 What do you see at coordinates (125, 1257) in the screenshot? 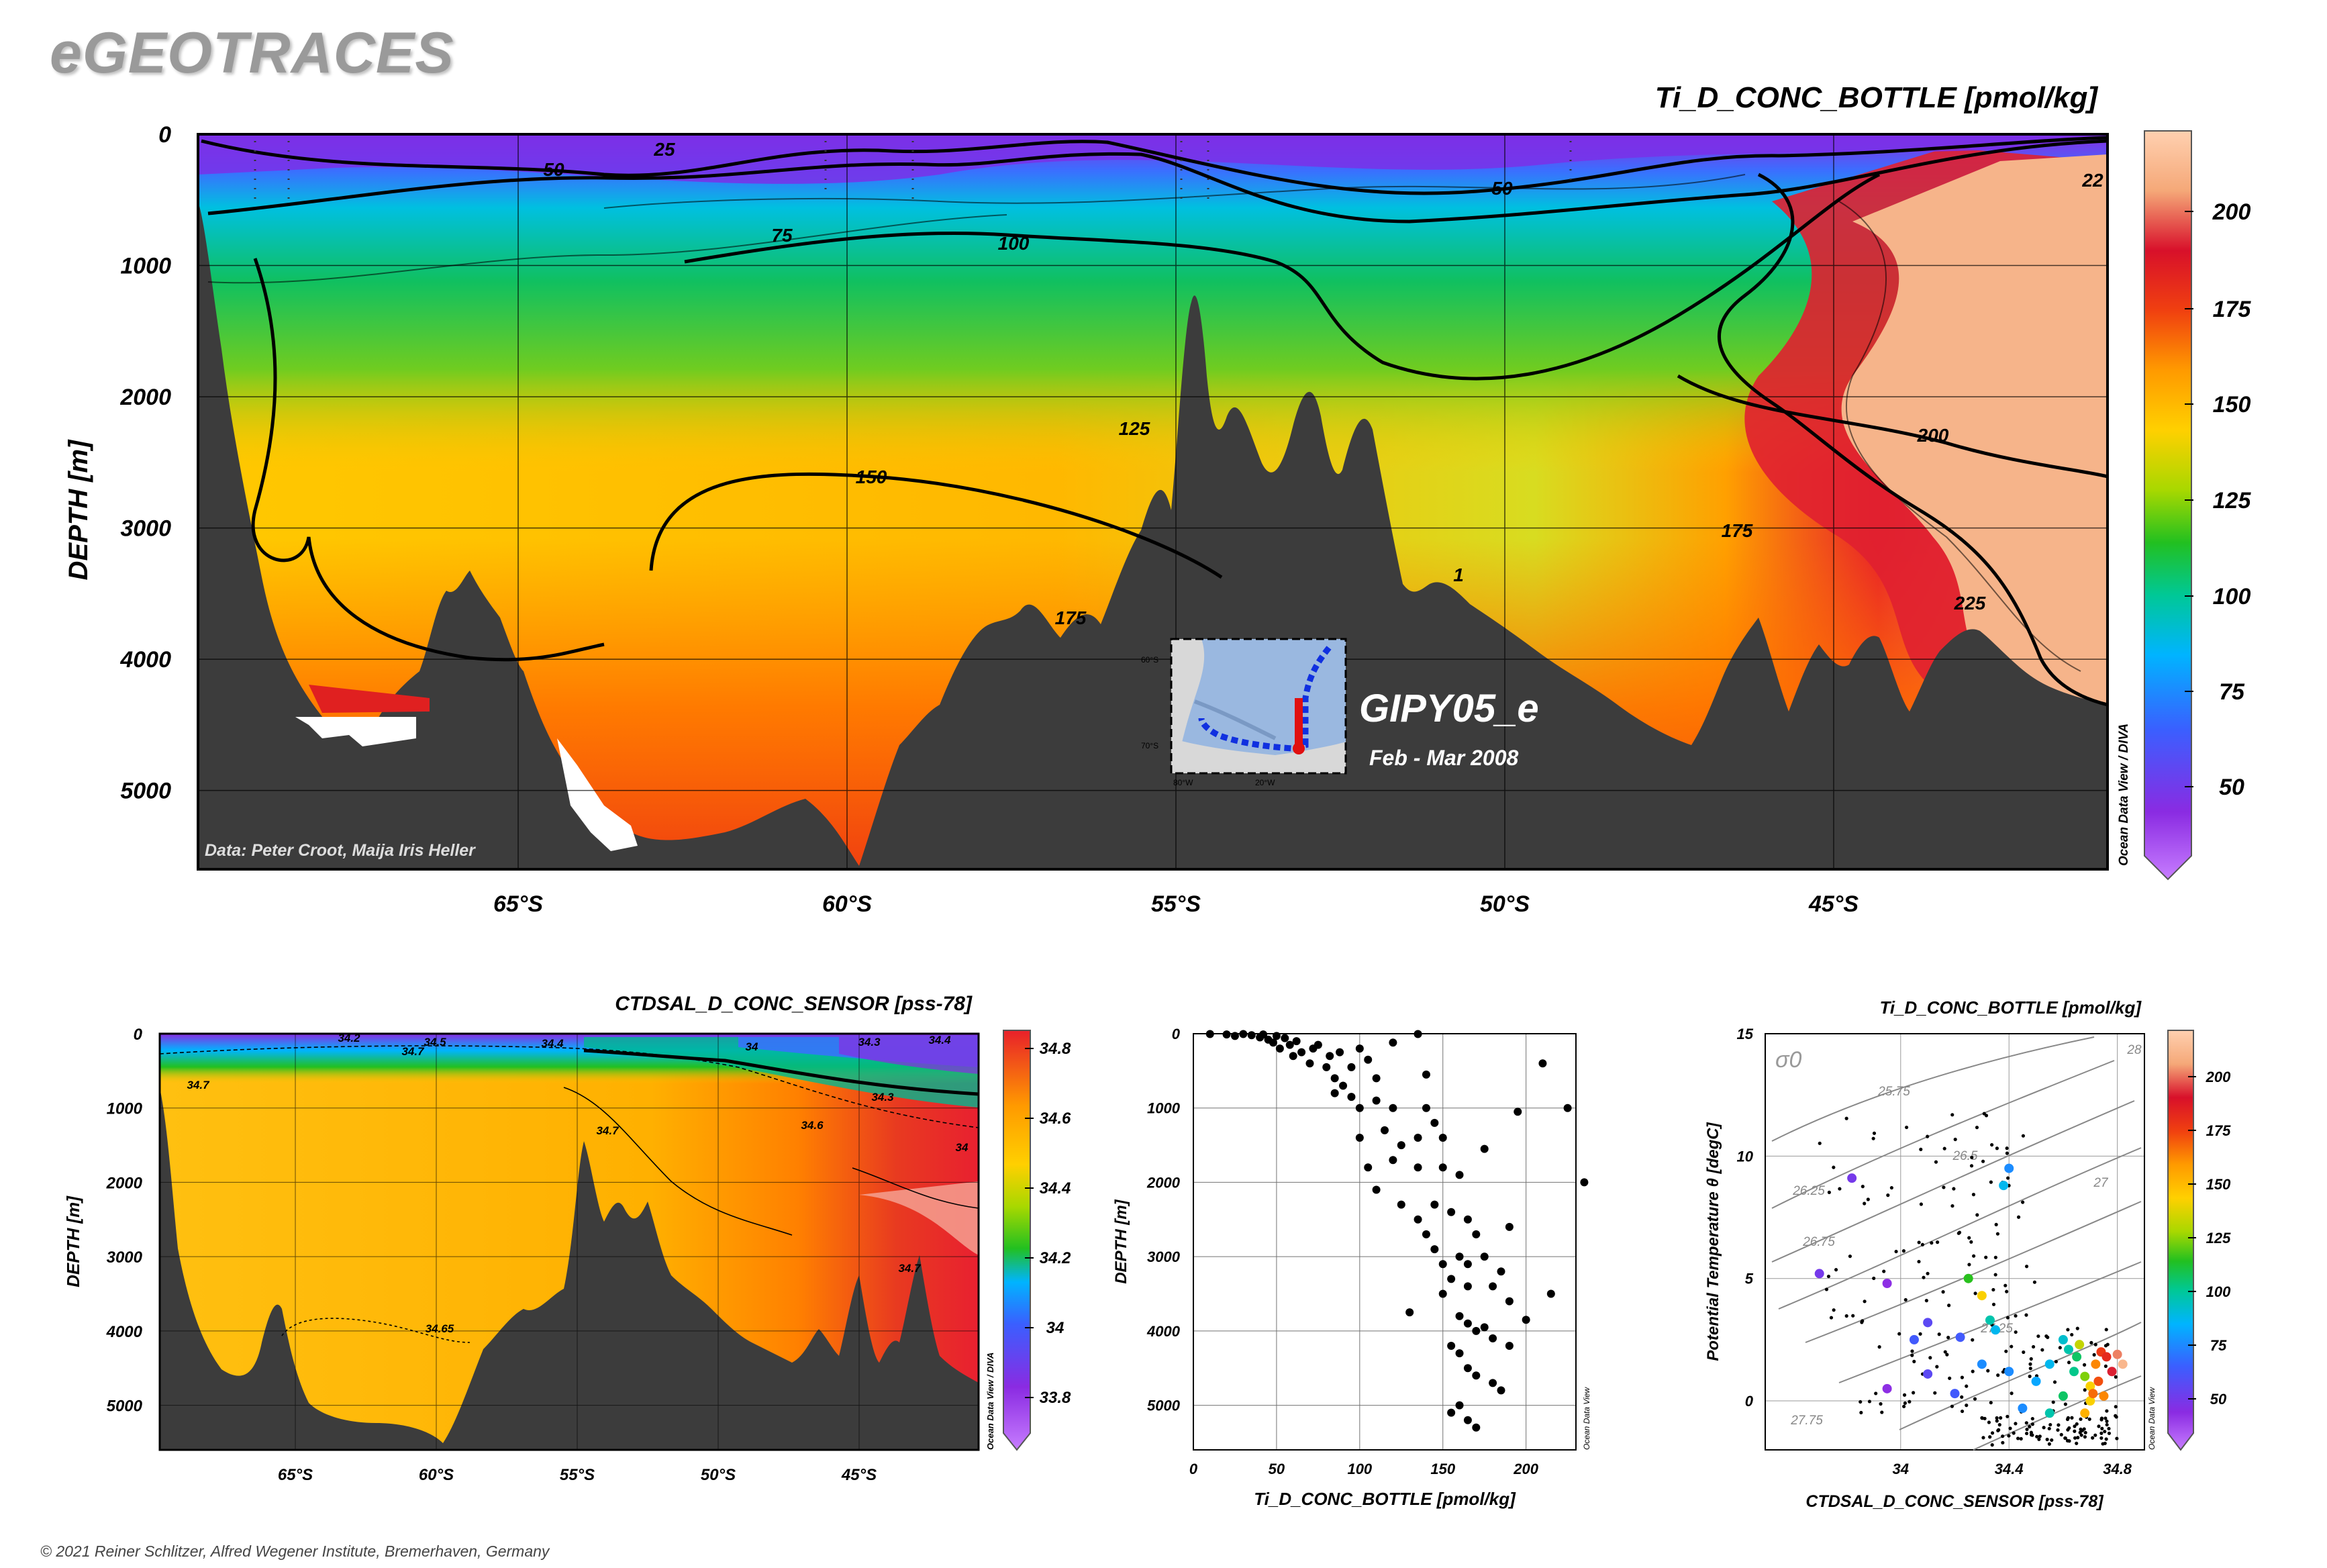
I see `salinity-y-tick-label: 3000` at bounding box center [125, 1257].